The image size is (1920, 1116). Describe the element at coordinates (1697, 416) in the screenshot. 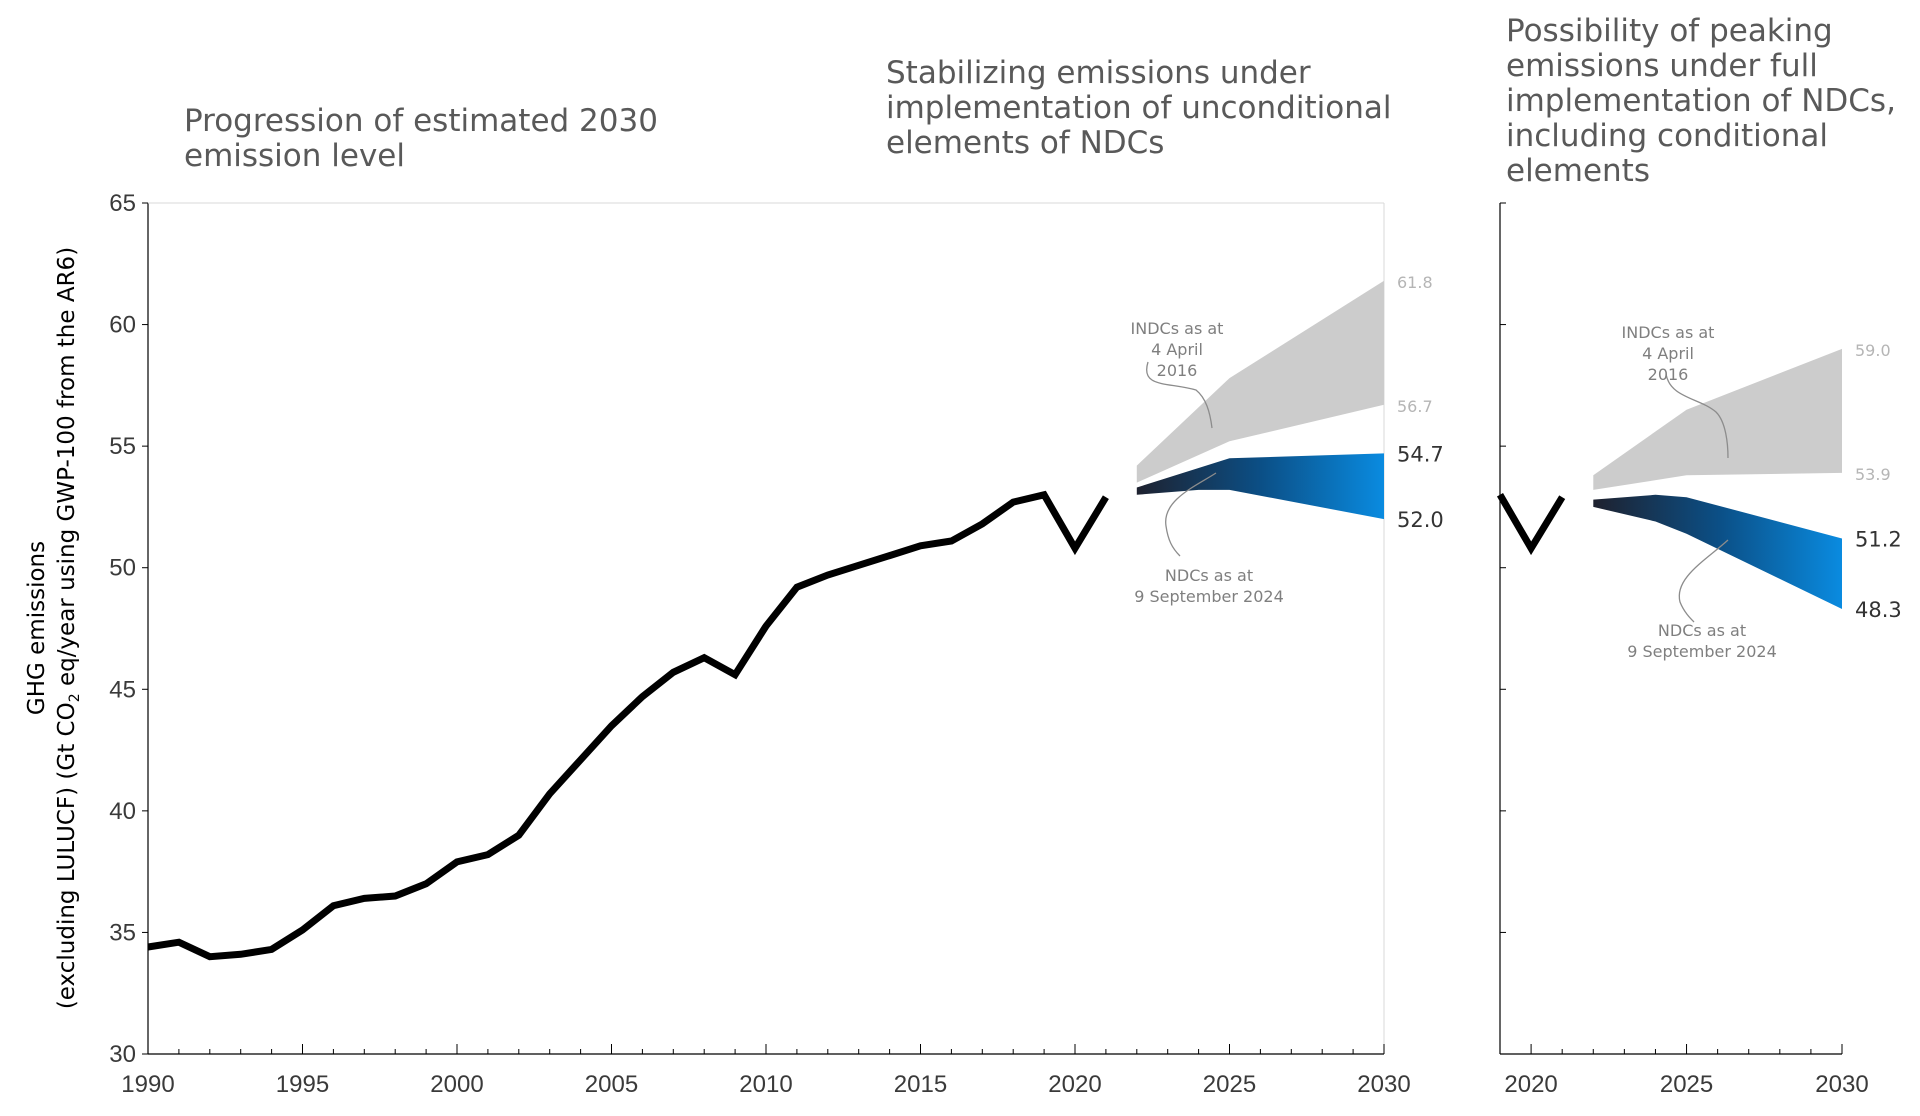

I see `right-indc-leader-line` at that location.